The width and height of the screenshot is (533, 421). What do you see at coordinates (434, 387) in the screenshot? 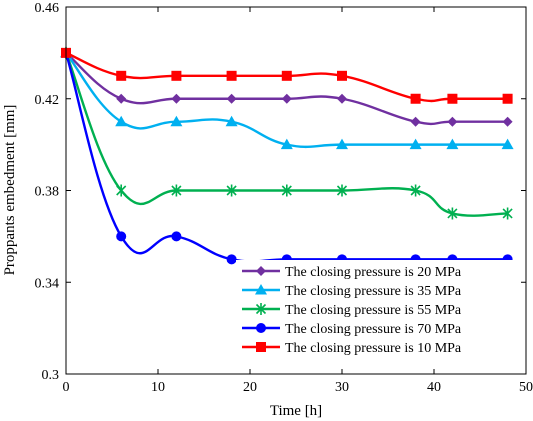
I see `x-tick-label: 40` at bounding box center [434, 387].